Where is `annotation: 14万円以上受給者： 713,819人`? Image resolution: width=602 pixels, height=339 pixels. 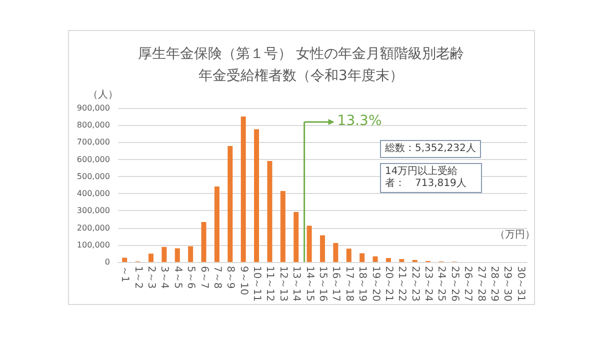 annotation: 14万円以上受給者： 713,819人 is located at coordinates (431, 178).